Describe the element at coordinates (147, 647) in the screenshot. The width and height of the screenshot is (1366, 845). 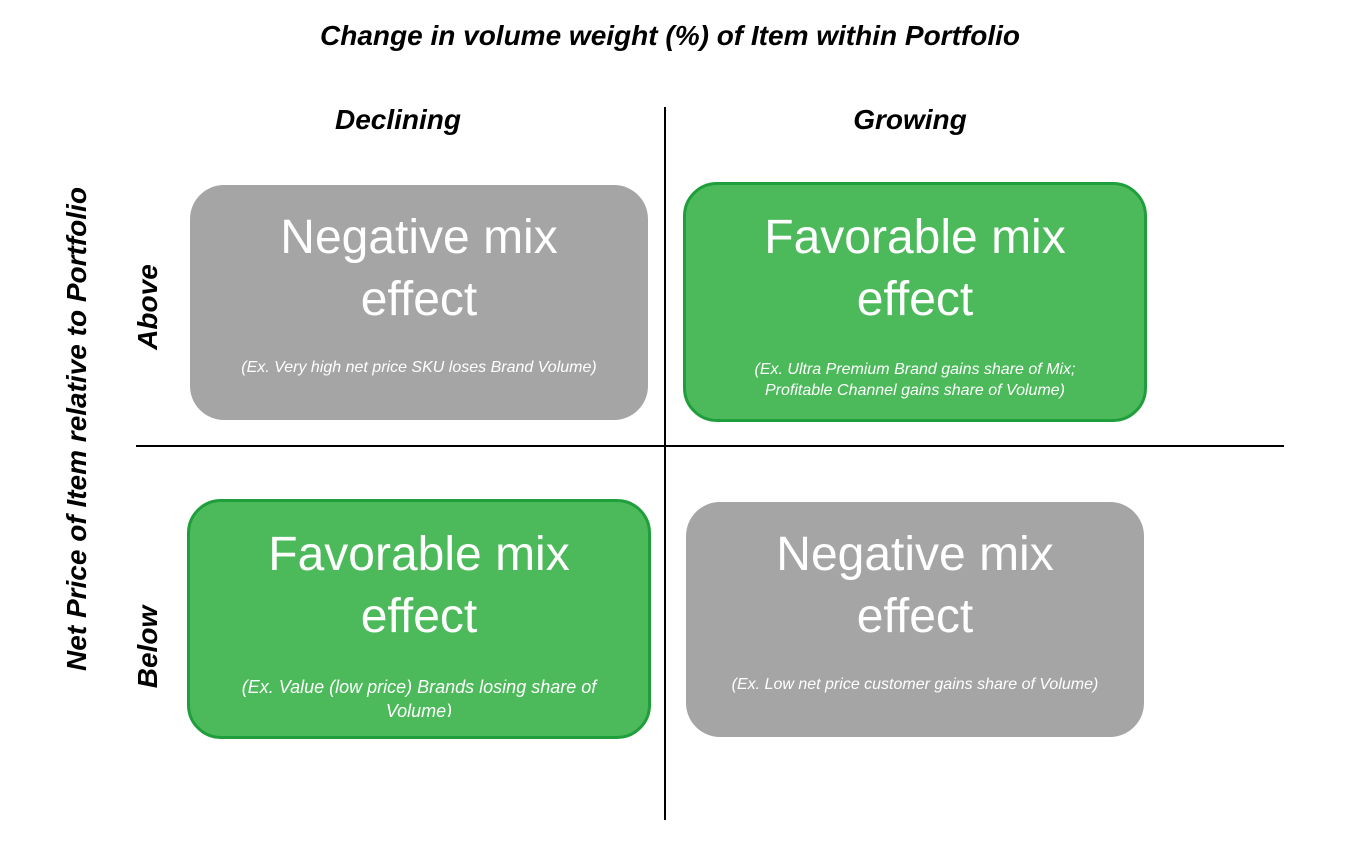
I see `row-label-below: Below` at that location.